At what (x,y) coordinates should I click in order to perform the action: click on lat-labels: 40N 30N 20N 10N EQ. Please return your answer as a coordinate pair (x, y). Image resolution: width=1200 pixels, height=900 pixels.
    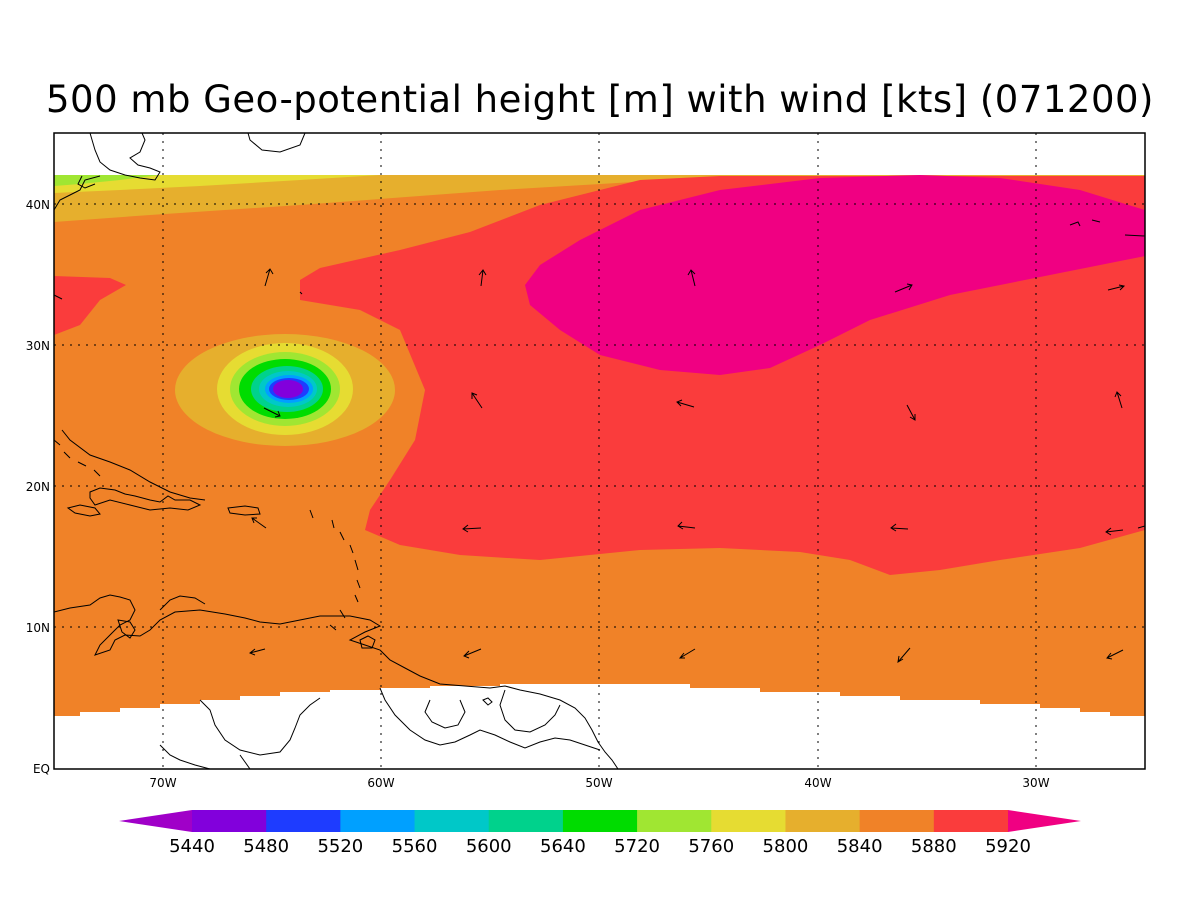
    Looking at the image, I should click on (38, 487).